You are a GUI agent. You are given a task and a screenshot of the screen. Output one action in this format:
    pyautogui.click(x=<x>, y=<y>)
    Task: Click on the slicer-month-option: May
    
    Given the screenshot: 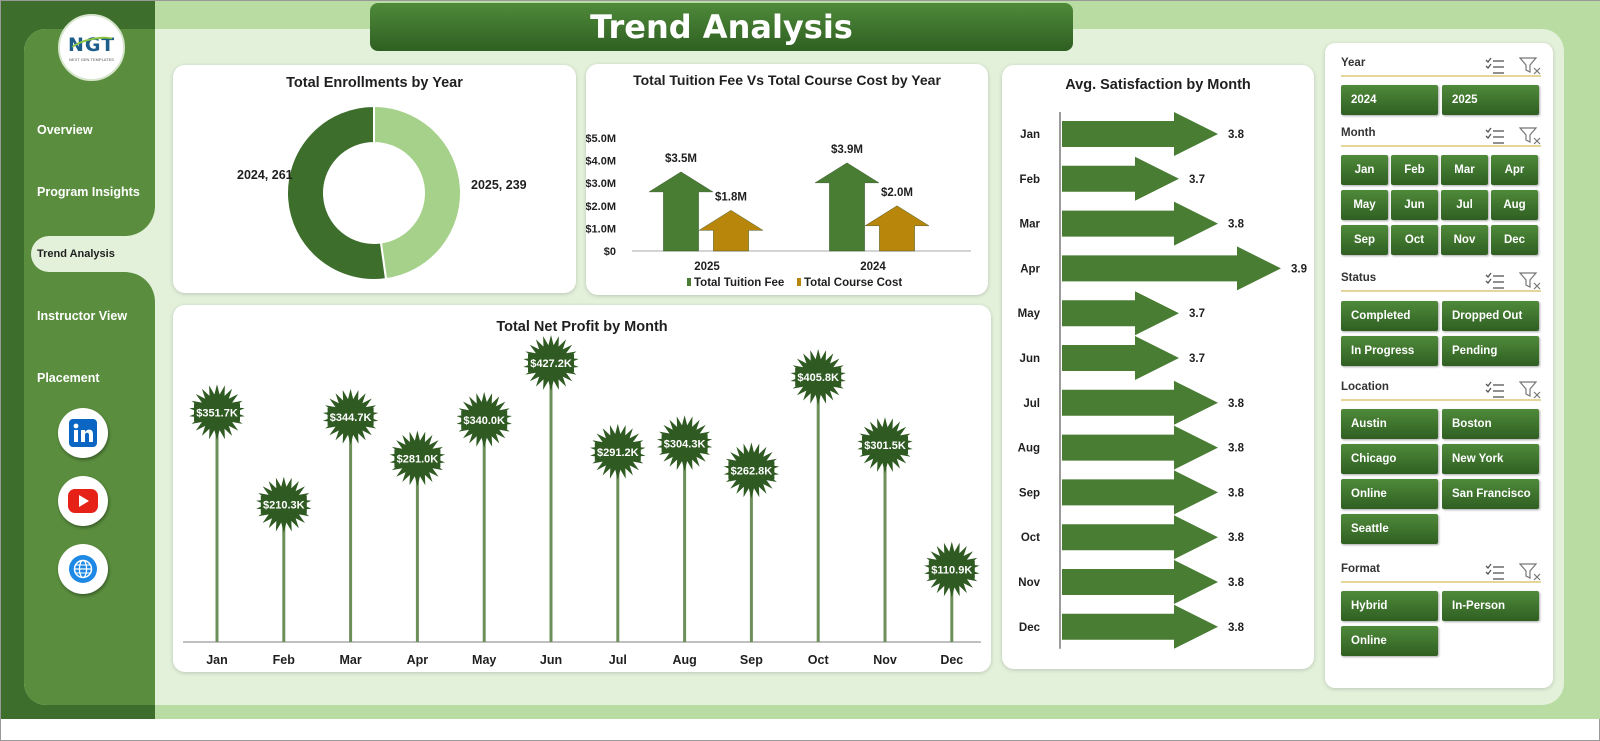 What is the action you would take?
    pyautogui.click(x=1364, y=205)
    